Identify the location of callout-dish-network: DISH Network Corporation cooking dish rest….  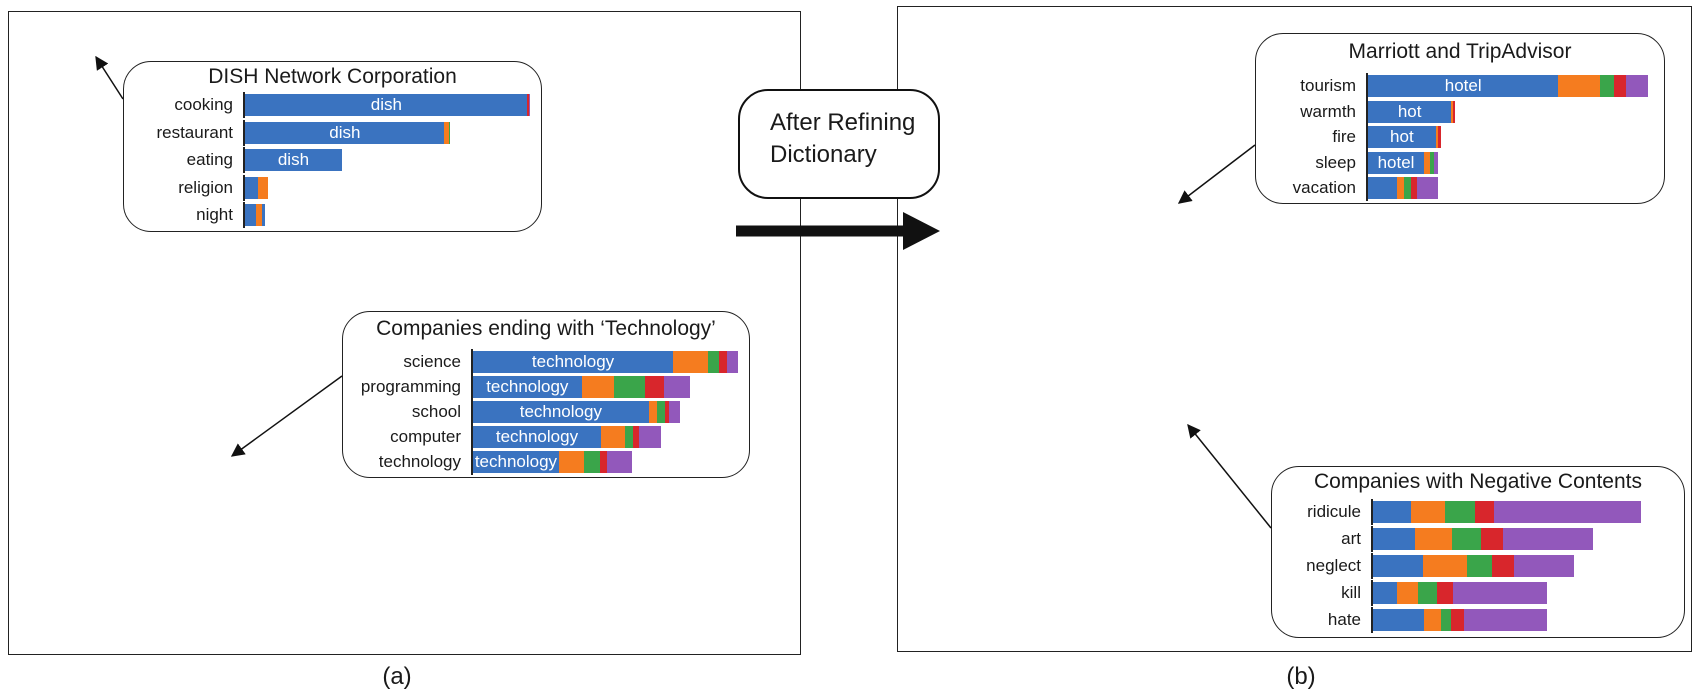
(332, 146).